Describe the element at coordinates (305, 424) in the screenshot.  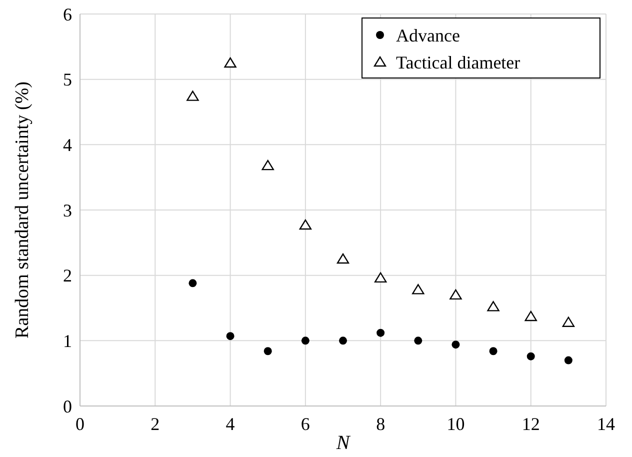
I see `x-tick-label: 6` at that location.